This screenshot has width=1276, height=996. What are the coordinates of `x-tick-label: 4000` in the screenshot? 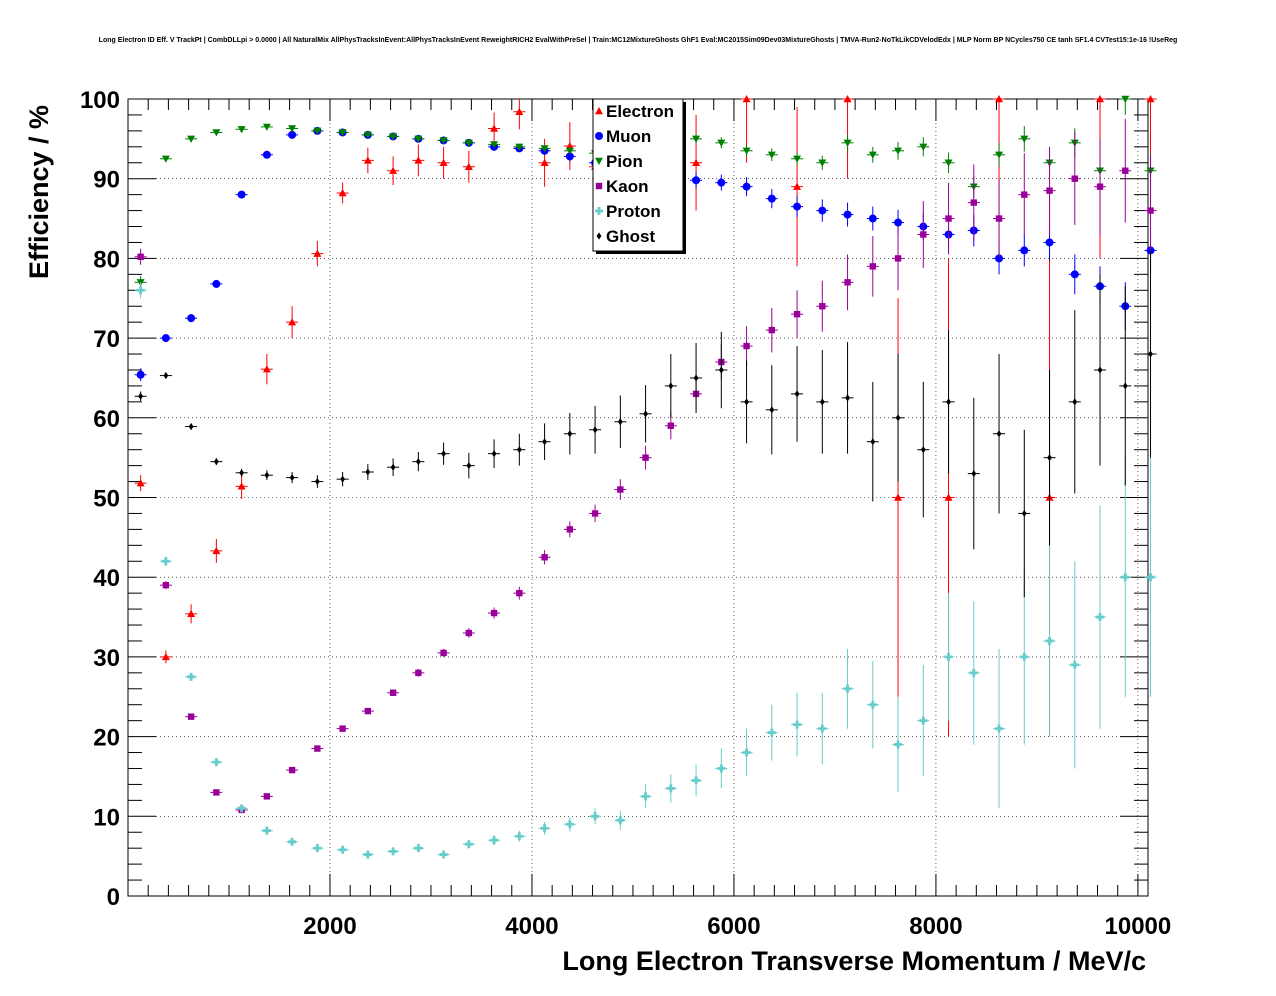 It's located at (531, 926).